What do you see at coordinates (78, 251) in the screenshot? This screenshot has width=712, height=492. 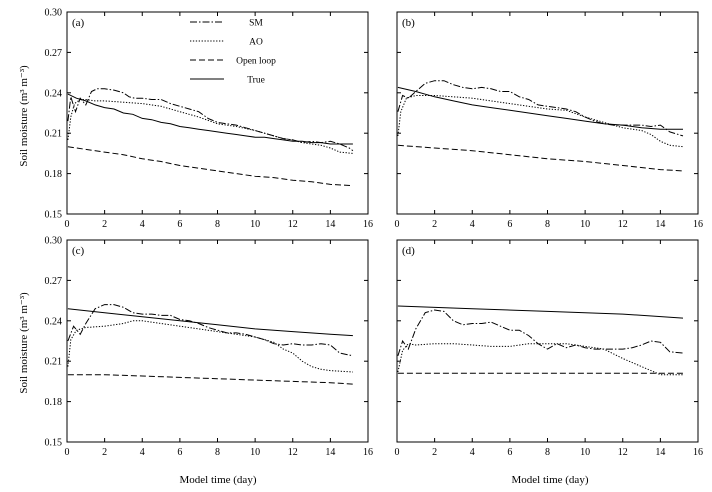 I see `panel-label: (c)` at bounding box center [78, 251].